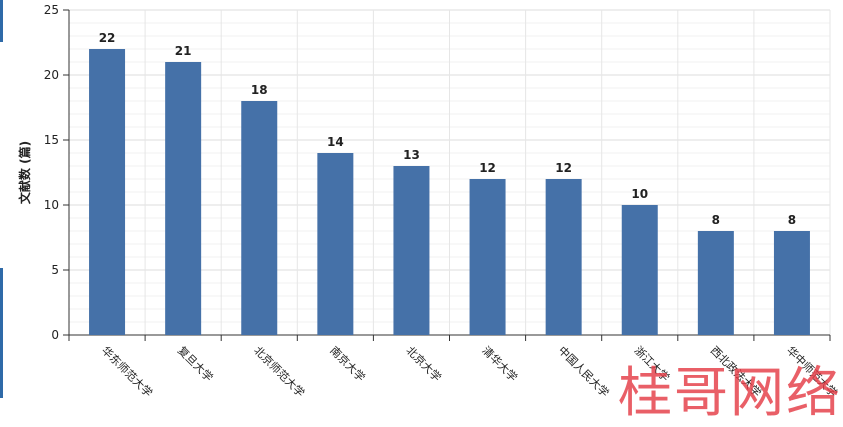 Image resolution: width=843 pixels, height=427 pixels. Describe the element at coordinates (51, 75) in the screenshot. I see `y-tick-label: 20` at that location.